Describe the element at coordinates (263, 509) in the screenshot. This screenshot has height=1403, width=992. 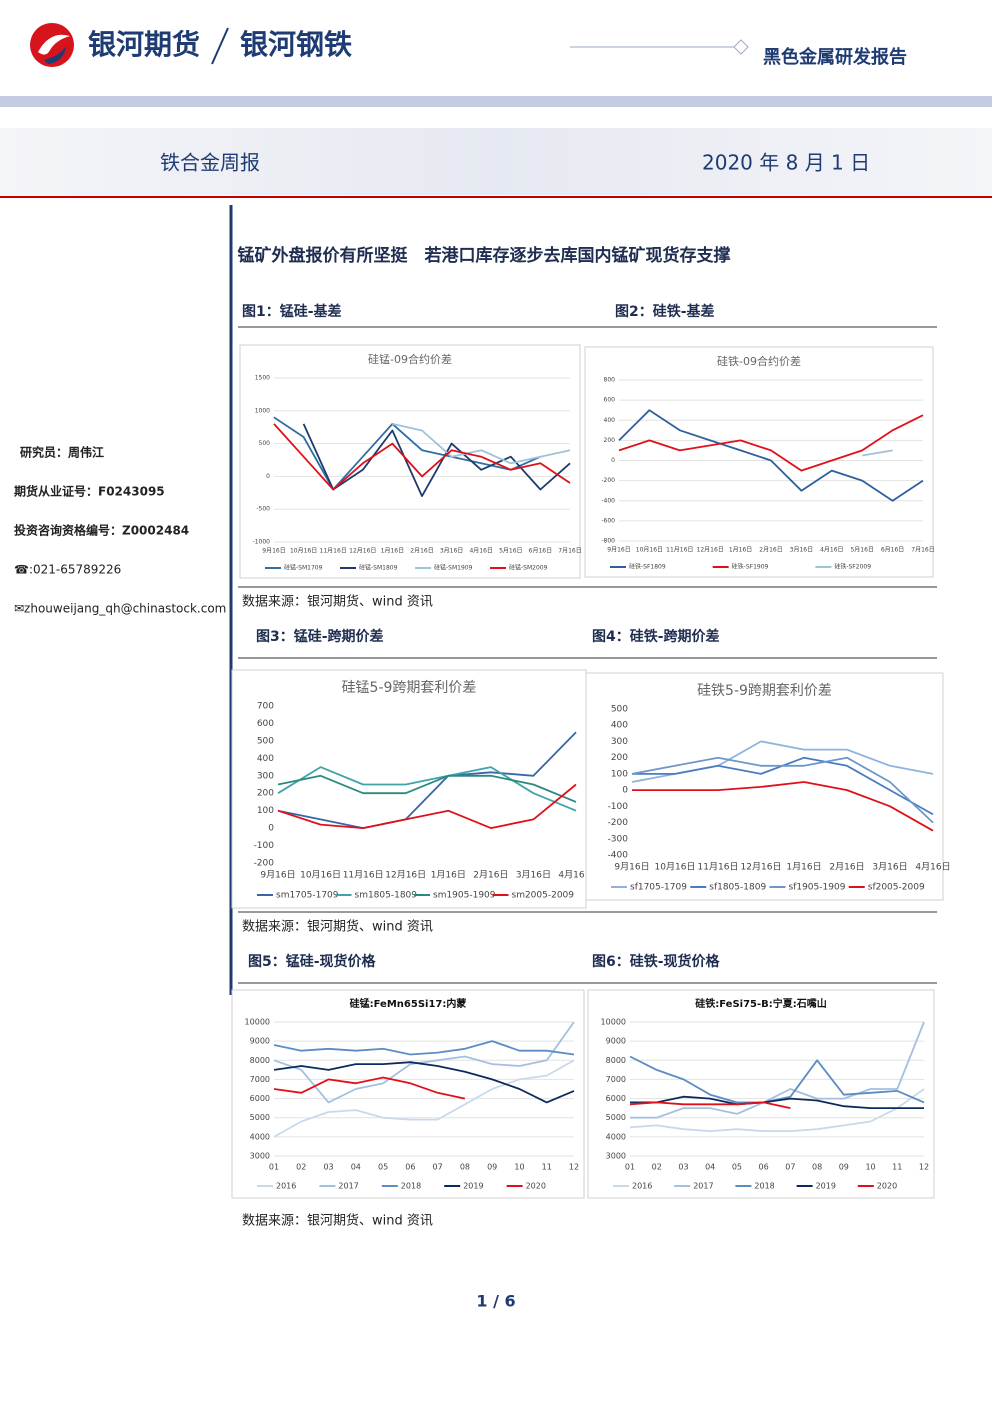
I see `y-tick-label: -500` at that location.